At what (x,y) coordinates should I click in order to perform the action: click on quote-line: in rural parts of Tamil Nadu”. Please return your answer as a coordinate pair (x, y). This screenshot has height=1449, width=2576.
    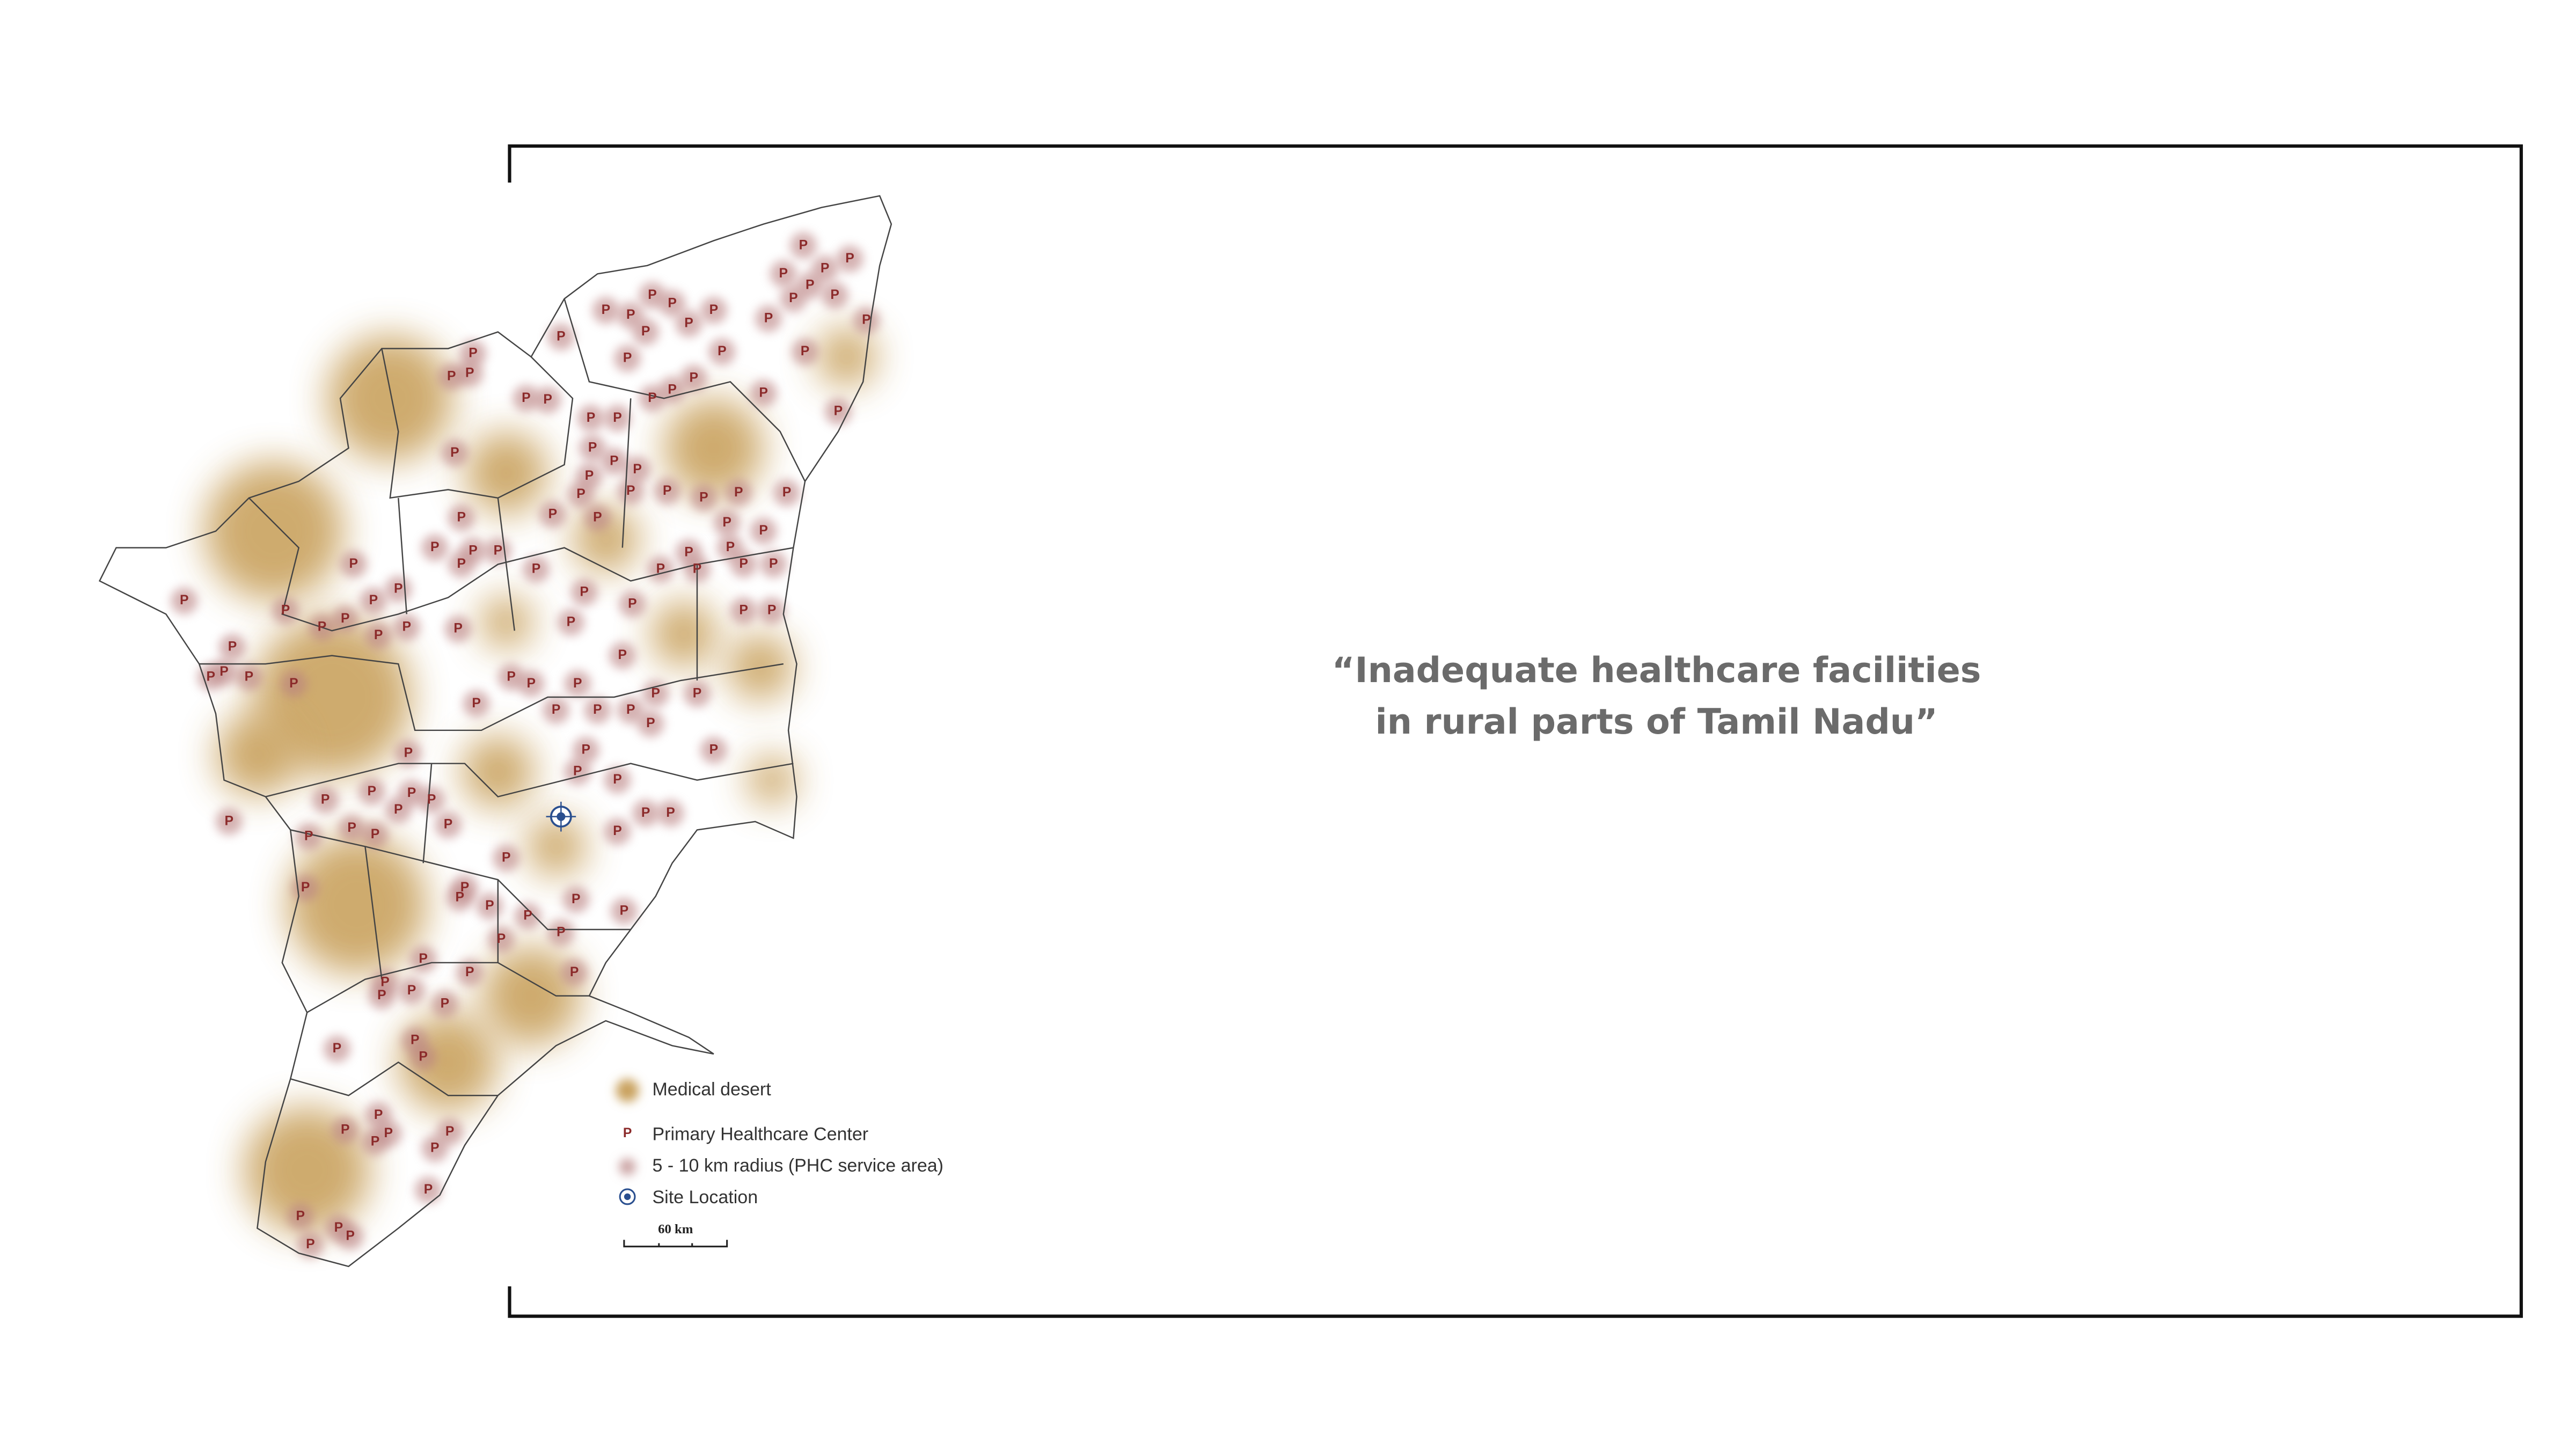
    Looking at the image, I should click on (1656, 722).